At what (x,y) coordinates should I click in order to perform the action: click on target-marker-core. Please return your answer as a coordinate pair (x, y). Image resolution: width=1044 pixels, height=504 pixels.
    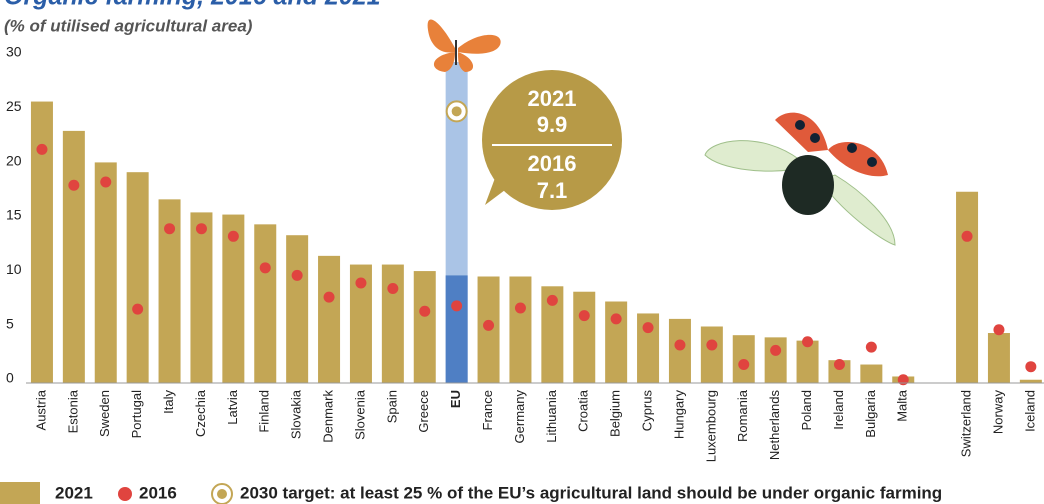
    Looking at the image, I should click on (456, 111).